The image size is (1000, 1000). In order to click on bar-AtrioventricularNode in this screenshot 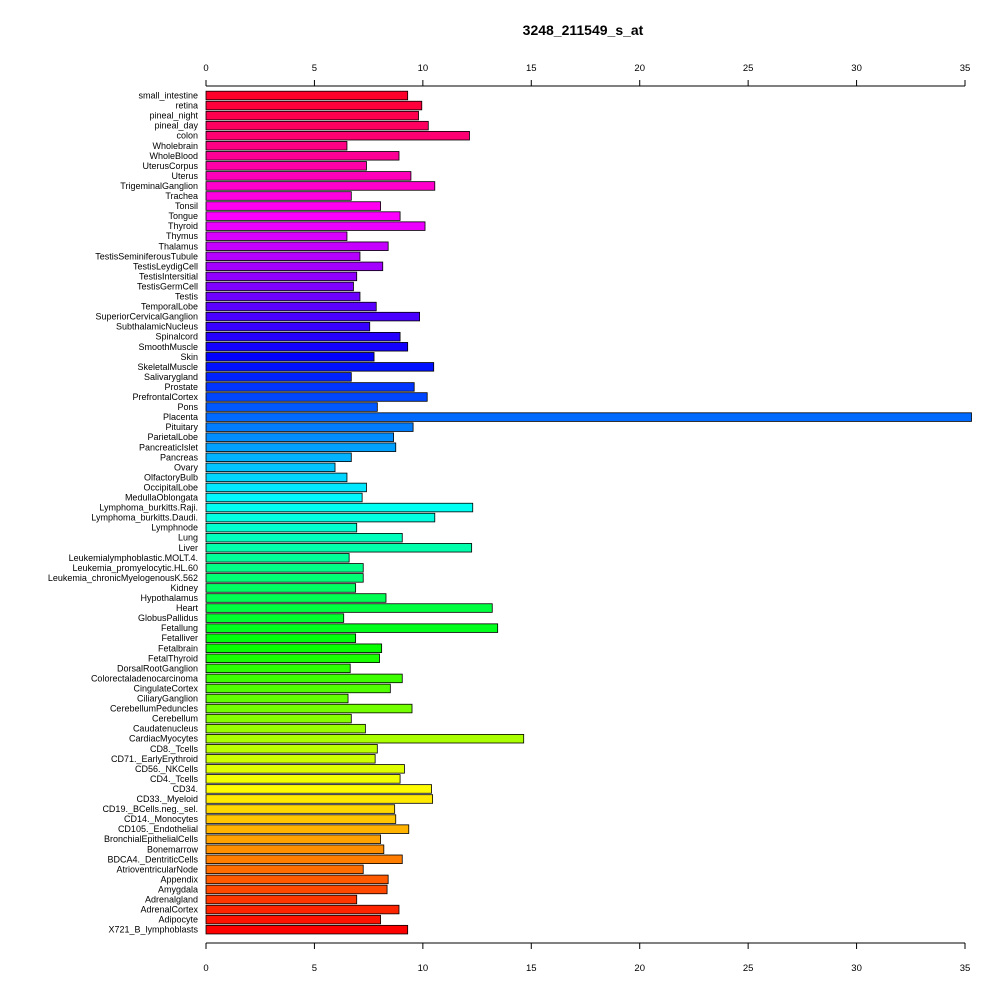, I will do `click(284, 869)`.